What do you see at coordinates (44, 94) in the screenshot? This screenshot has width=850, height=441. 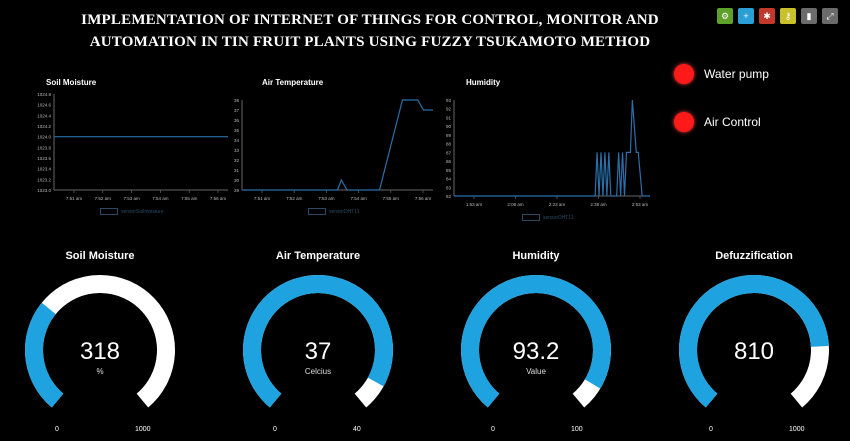 I see `y-tick-label: 1024.8` at bounding box center [44, 94].